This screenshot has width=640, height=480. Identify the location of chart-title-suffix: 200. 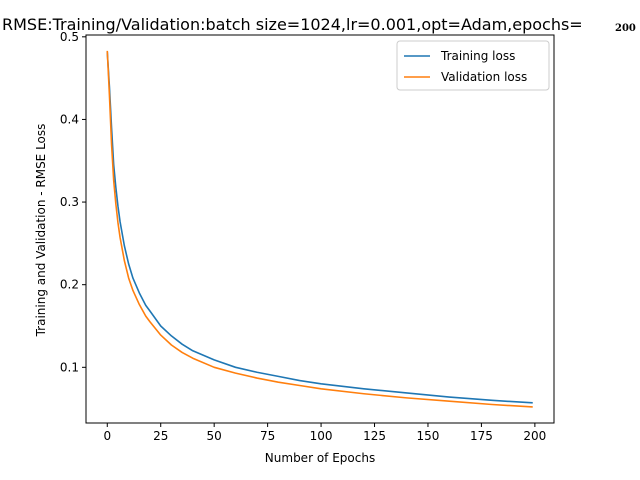
(625, 28).